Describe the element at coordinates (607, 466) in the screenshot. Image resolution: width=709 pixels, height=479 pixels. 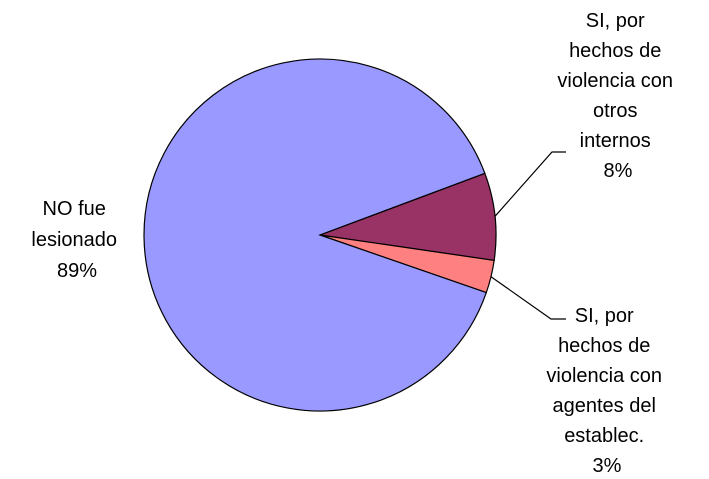
I see `label-line: 3%` at that location.